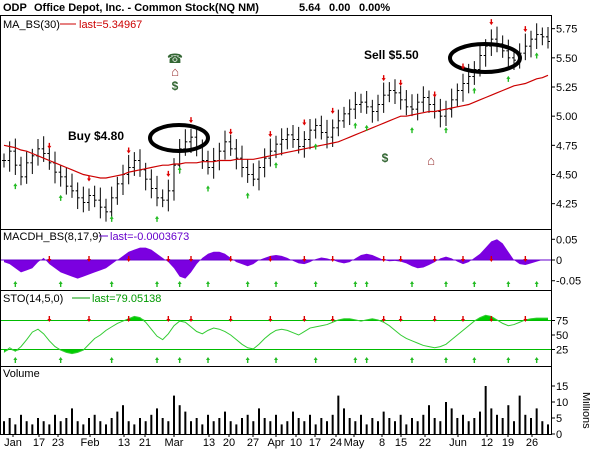  What do you see at coordinates (229, 443) in the screenshot?
I see `x-axis-tick-label: 20` at bounding box center [229, 443].